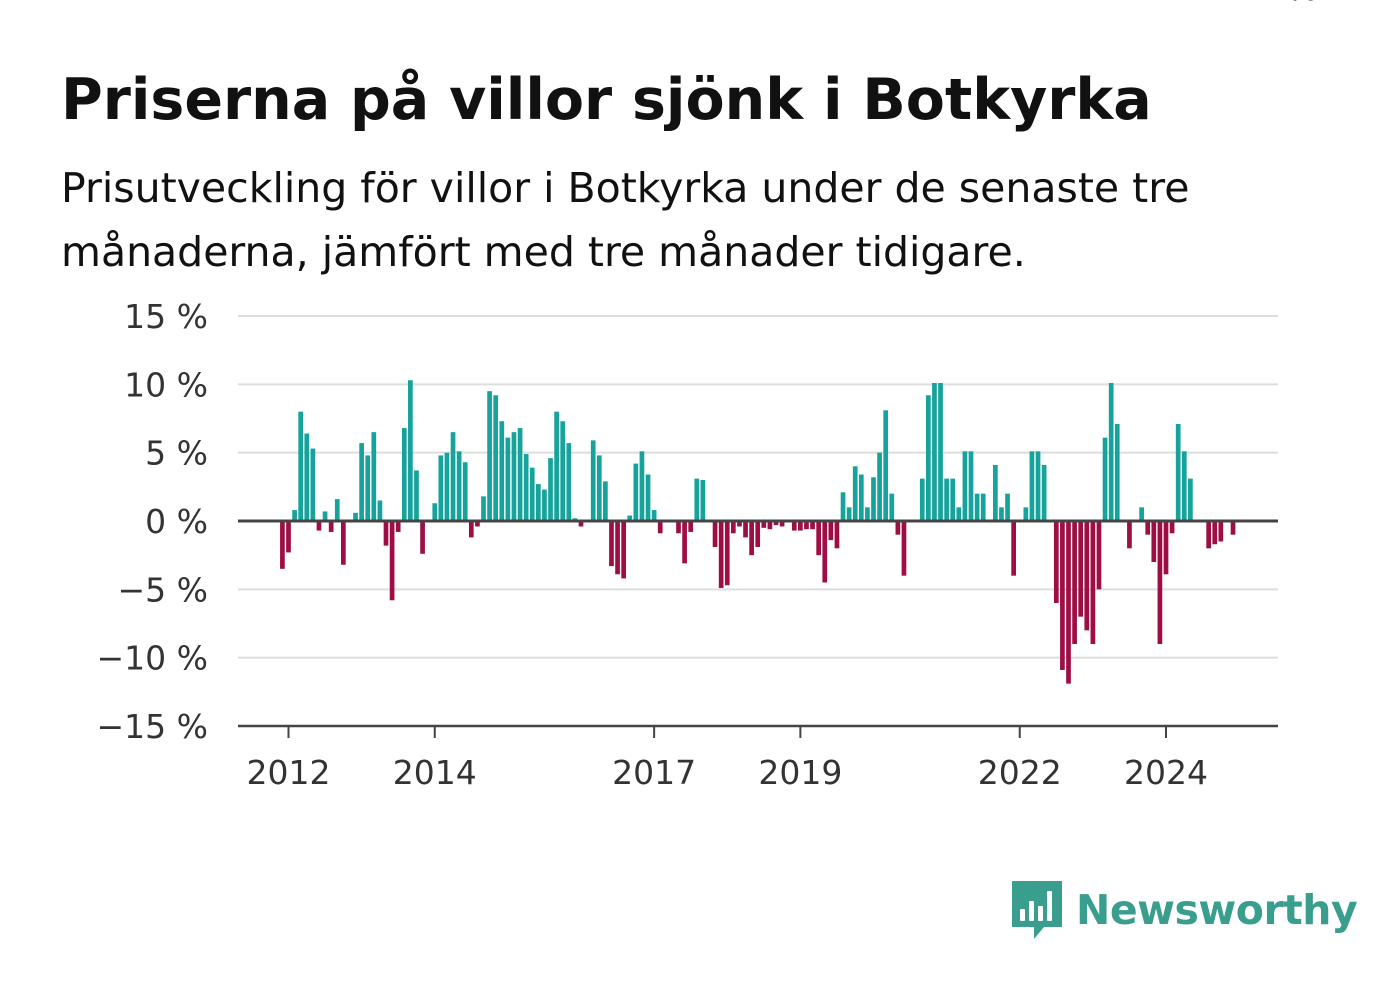  Describe the element at coordinates (1037, 910) in the screenshot. I see `newsworthy-logo-icon` at that location.